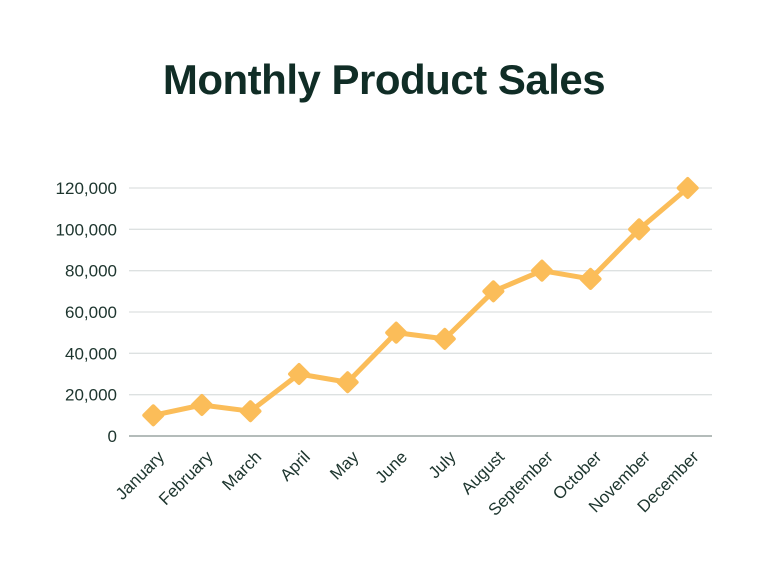 Image resolution: width=768 pixels, height=576 pixels. What do you see at coordinates (91, 271) in the screenshot?
I see `y-tick-label: 80,000` at bounding box center [91, 271].